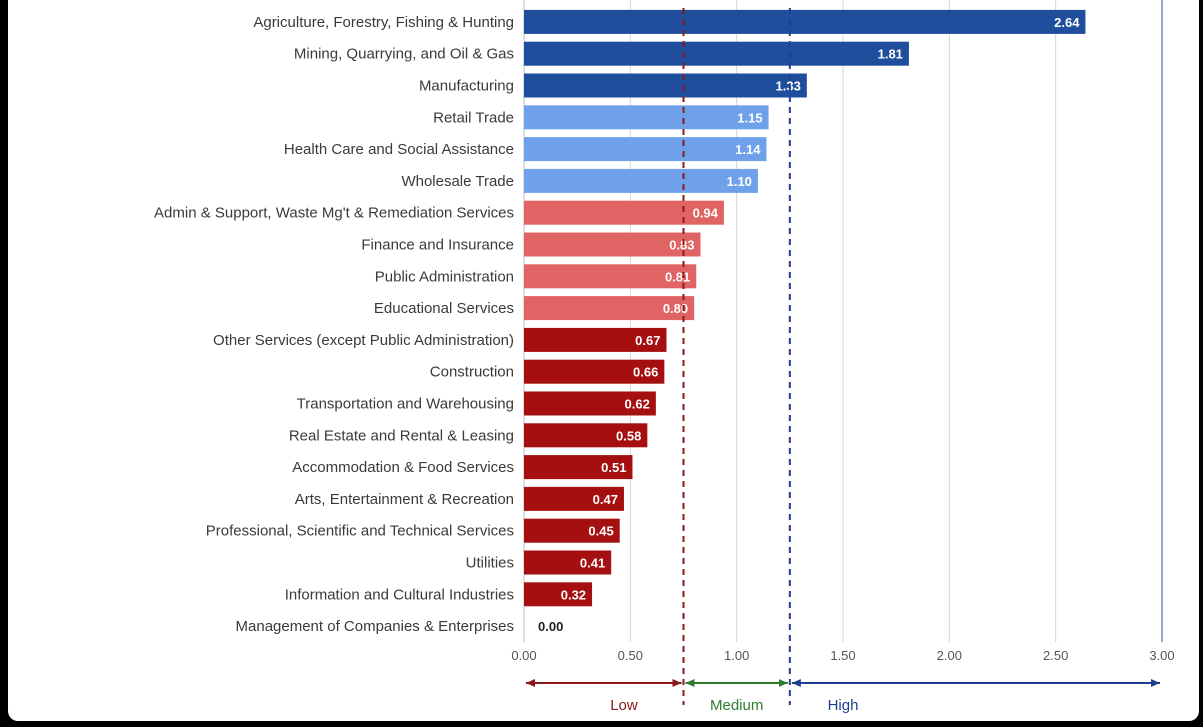  I want to click on value-label: 0.66, so click(645, 372).